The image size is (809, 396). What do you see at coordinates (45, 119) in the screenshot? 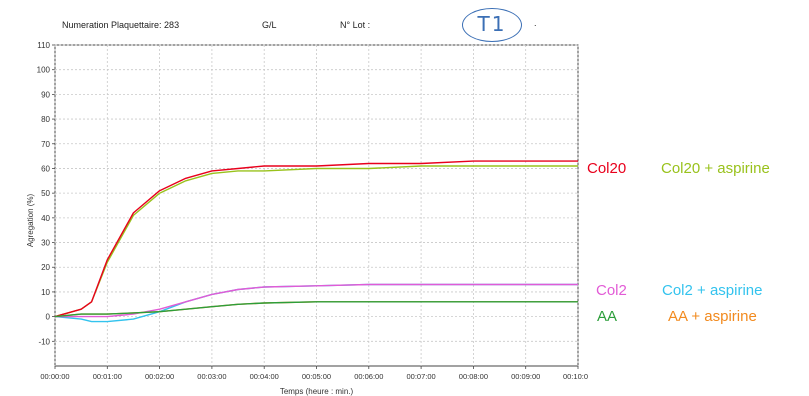
I see `y-tick-label: 80` at bounding box center [45, 119].